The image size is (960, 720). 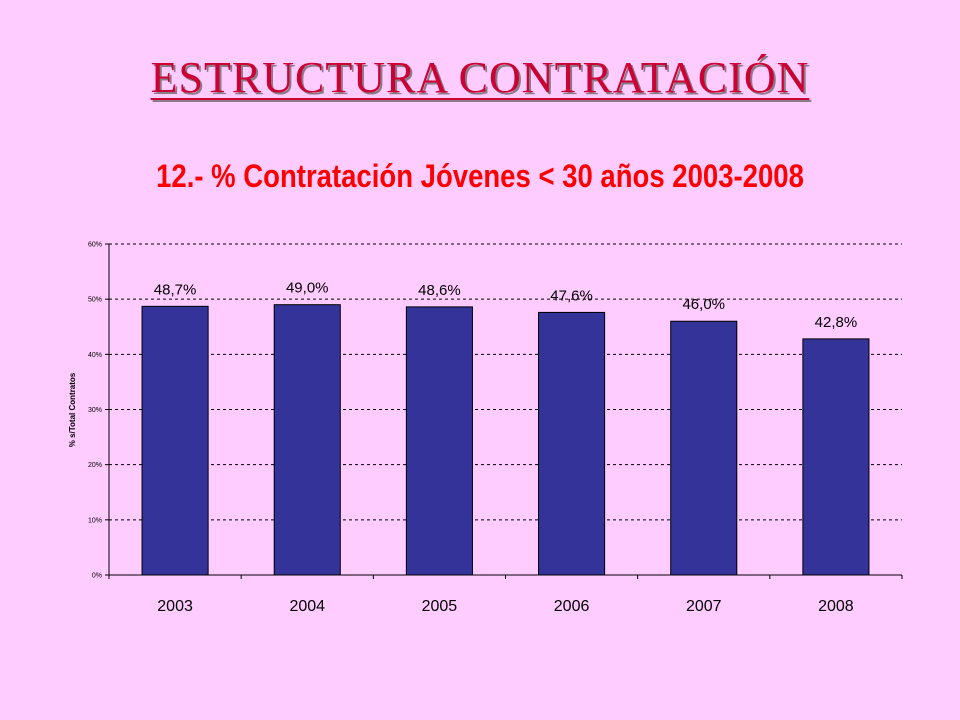 I want to click on x-tick-label: 2004, so click(x=307, y=606).